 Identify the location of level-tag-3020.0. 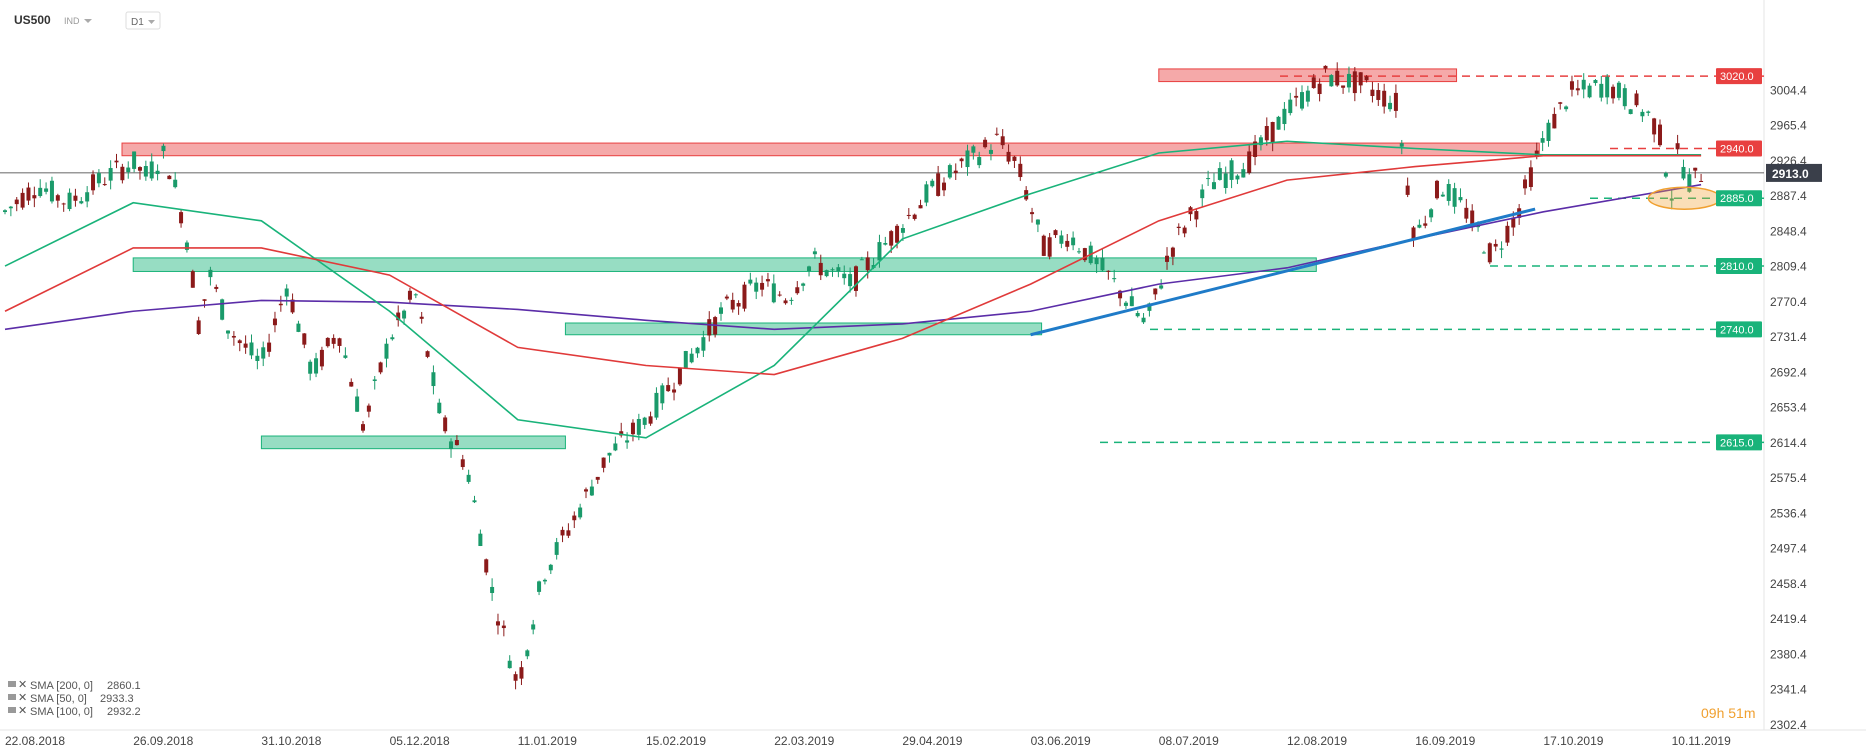
(1739, 76).